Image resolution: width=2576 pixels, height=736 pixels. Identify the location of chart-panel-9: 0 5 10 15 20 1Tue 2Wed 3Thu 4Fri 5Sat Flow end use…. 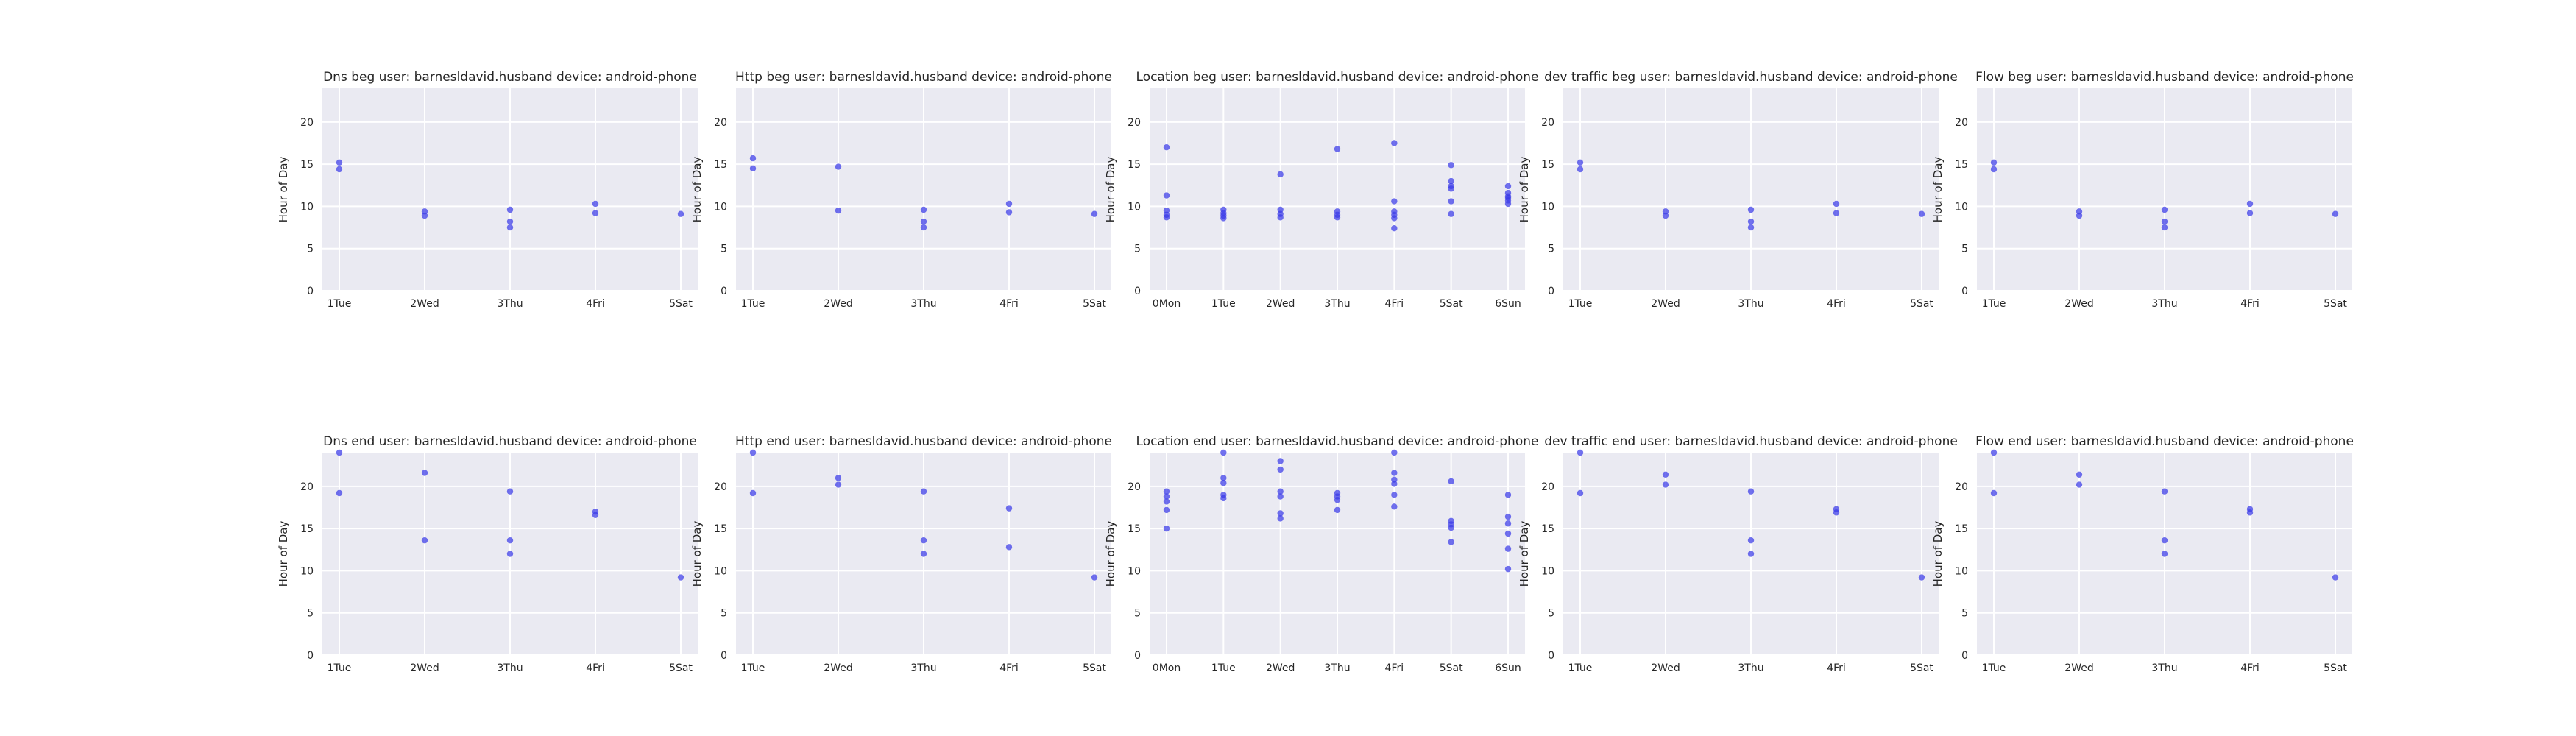
(2142, 554).